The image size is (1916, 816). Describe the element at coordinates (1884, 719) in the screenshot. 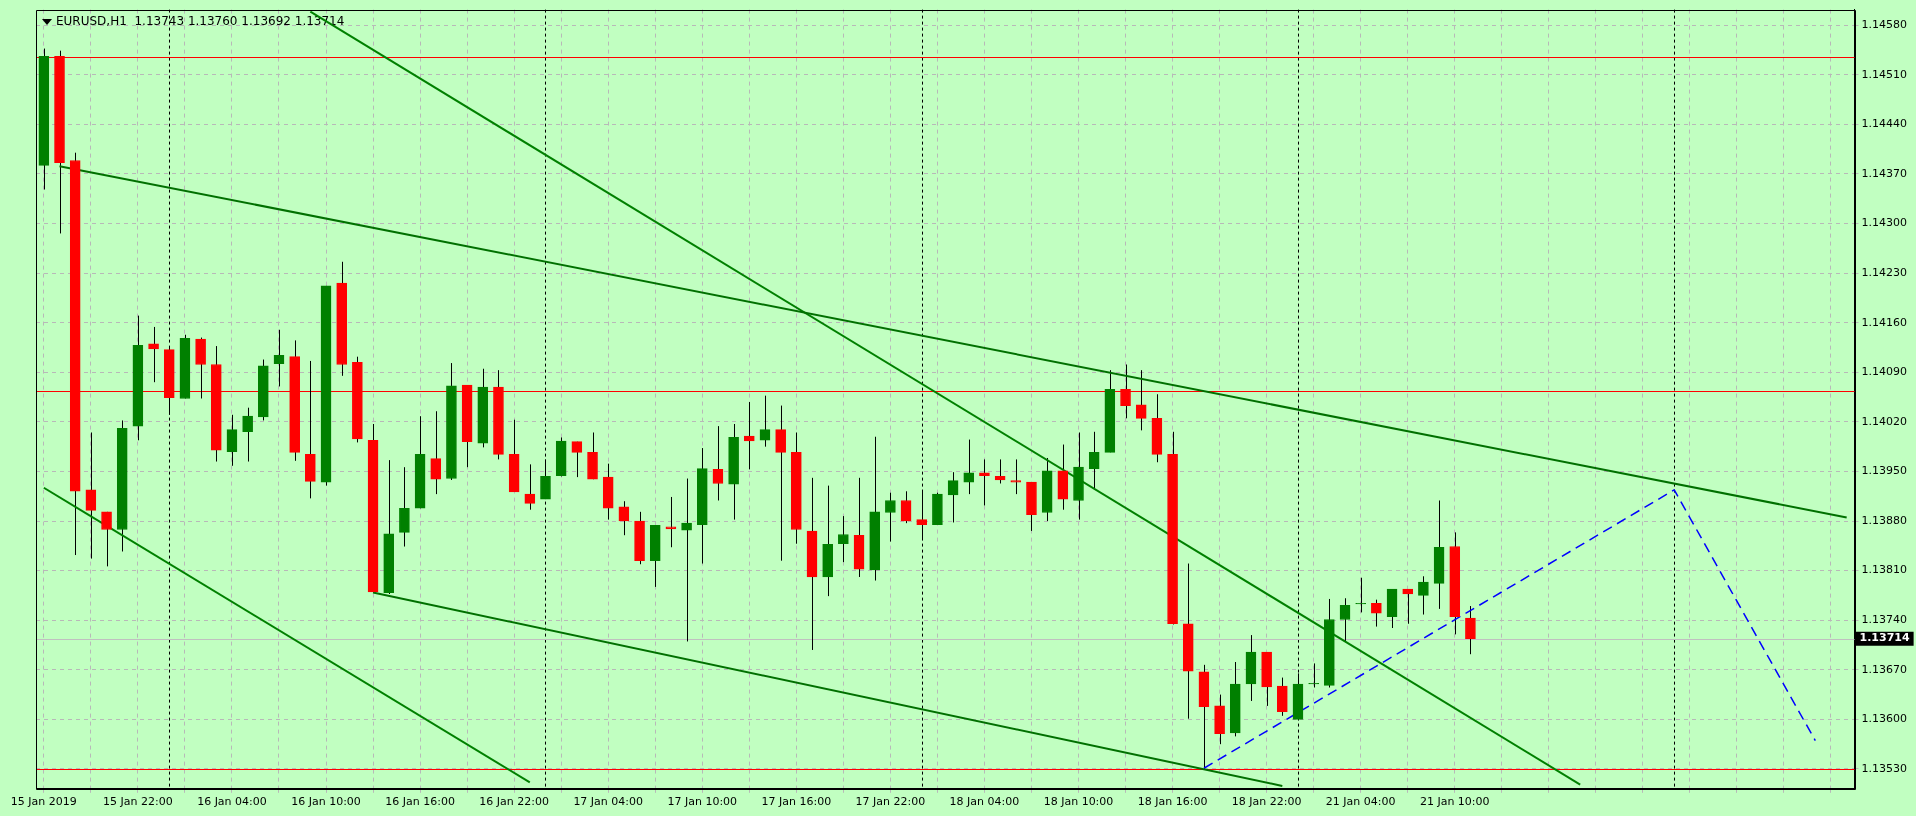

I see `y-tick-label: 1.13600` at that location.